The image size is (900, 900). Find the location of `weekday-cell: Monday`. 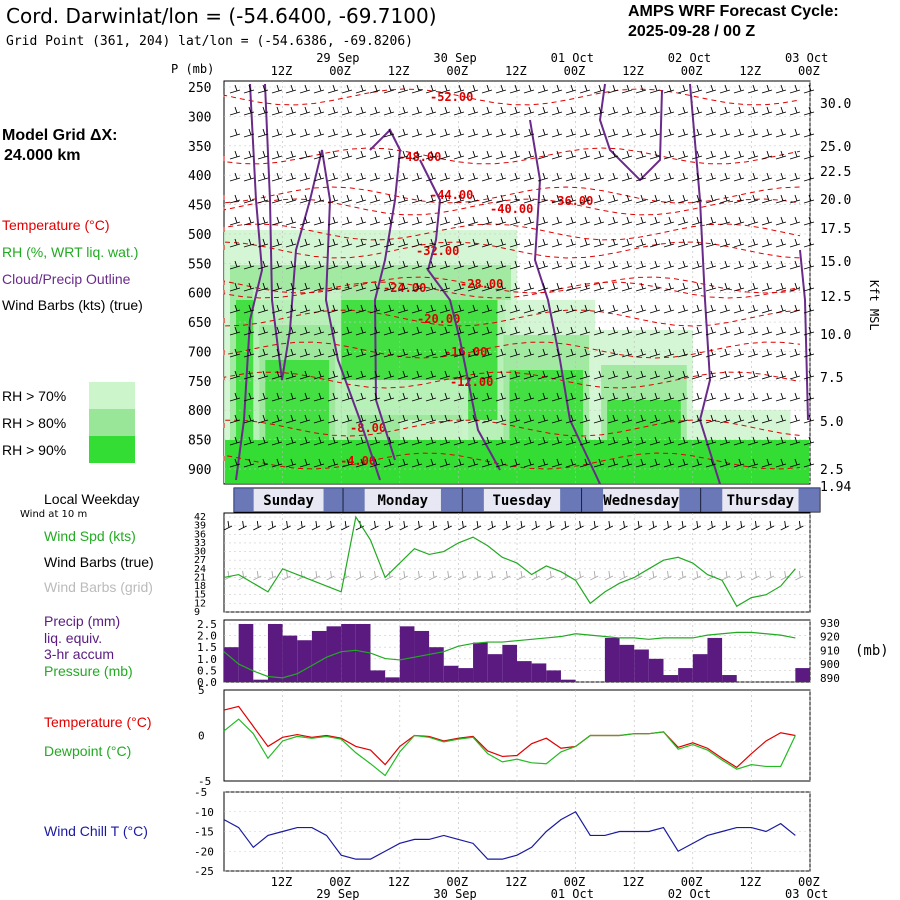

weekday-cell: Monday is located at coordinates (402, 500).